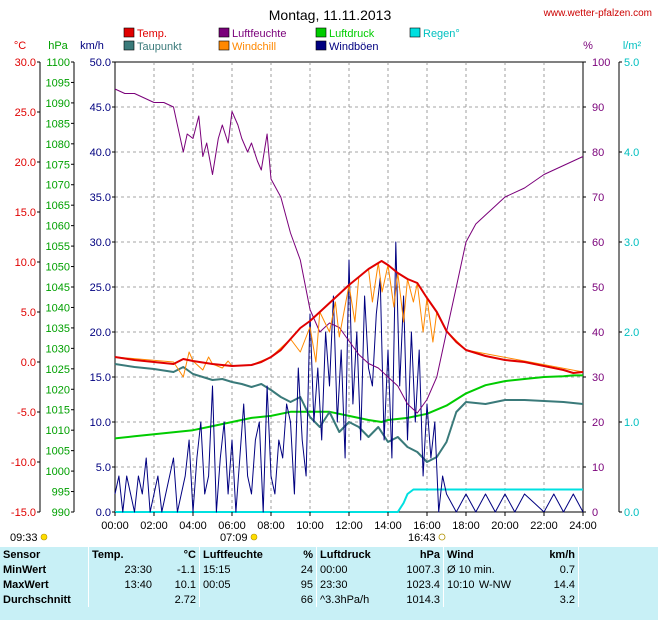 This screenshot has height=620, width=658. Describe the element at coordinates (152, 34) in the screenshot. I see `legend-label: Temp.` at that location.